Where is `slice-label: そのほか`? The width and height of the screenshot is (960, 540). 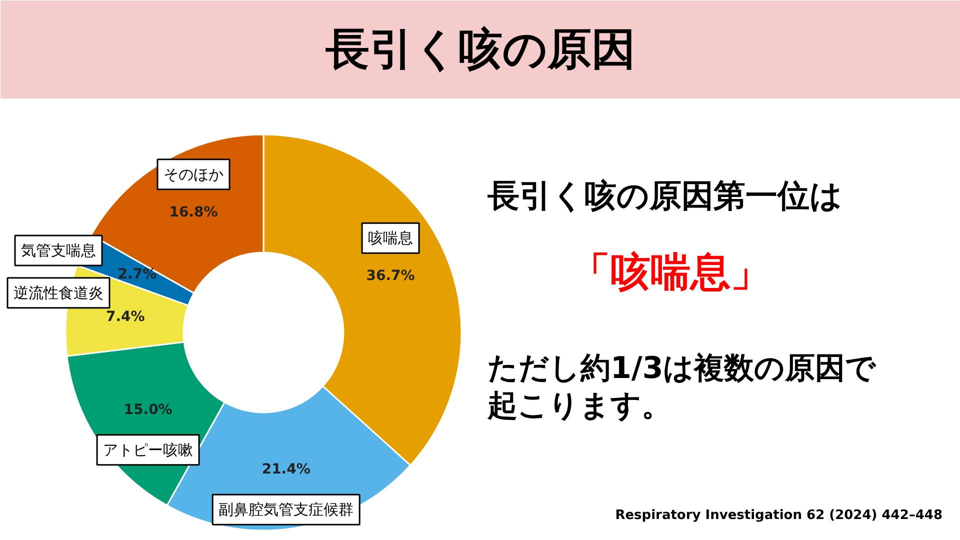 slice-label: そのほか is located at coordinates (193, 174).